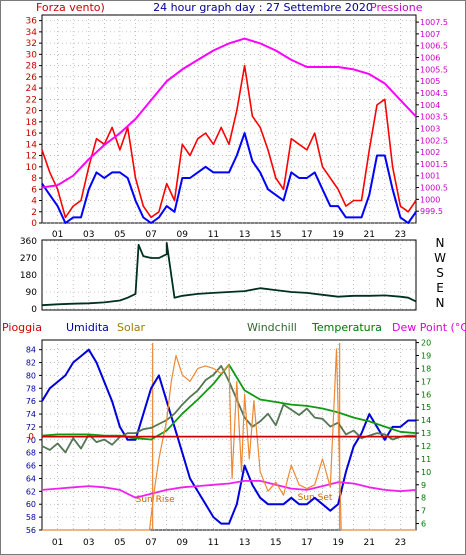 The height and width of the screenshot is (555, 466). I want to click on legend-umidita: Umidita, so click(87, 327).